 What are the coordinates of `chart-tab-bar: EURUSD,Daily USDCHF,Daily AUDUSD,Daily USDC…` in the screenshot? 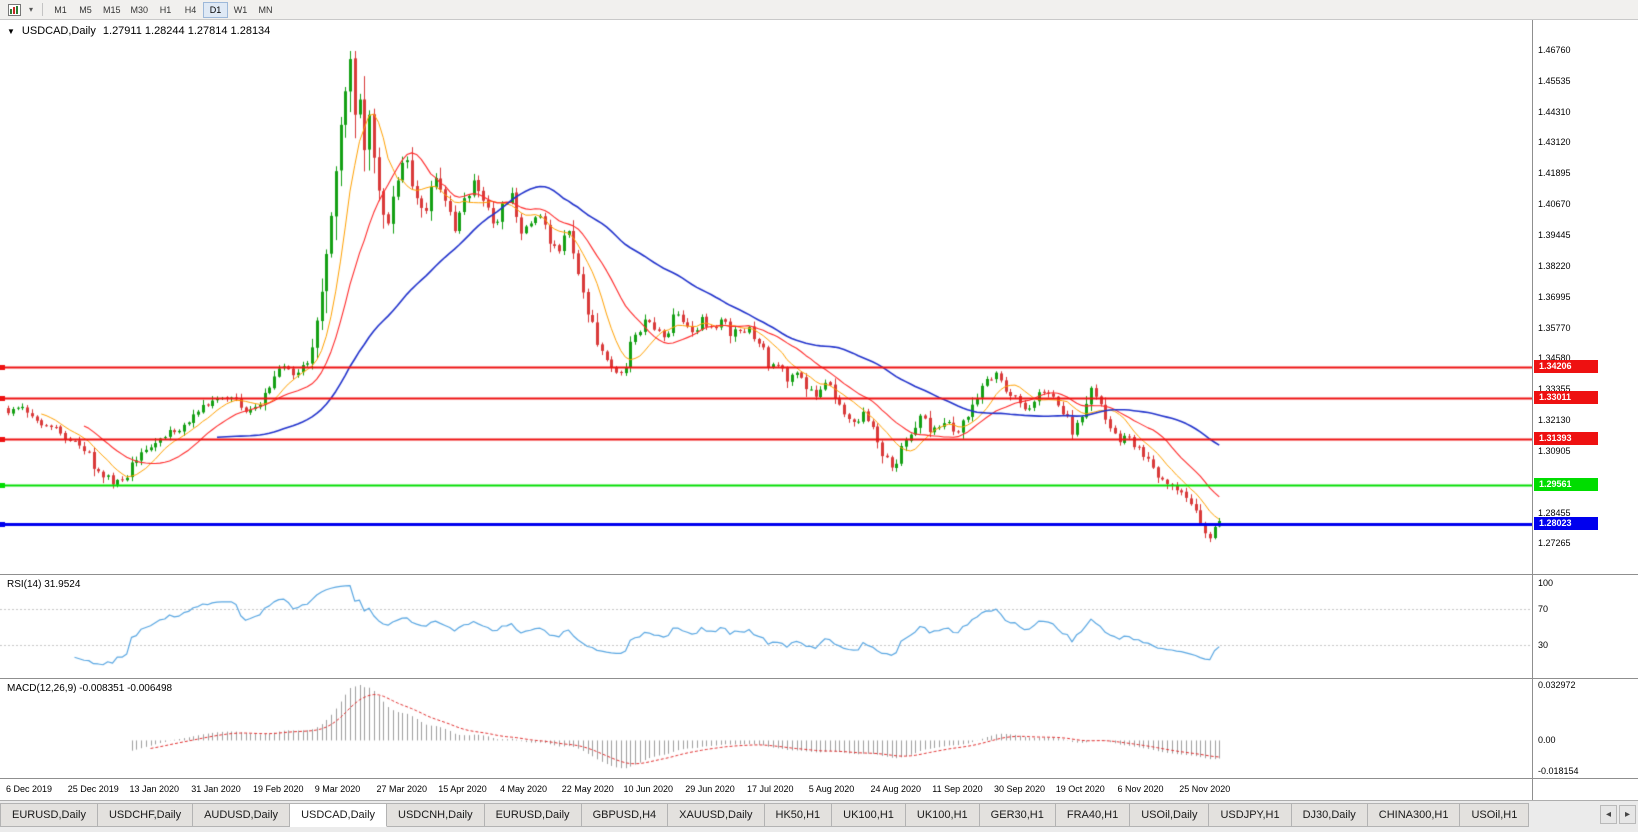 It's located at (819, 816).